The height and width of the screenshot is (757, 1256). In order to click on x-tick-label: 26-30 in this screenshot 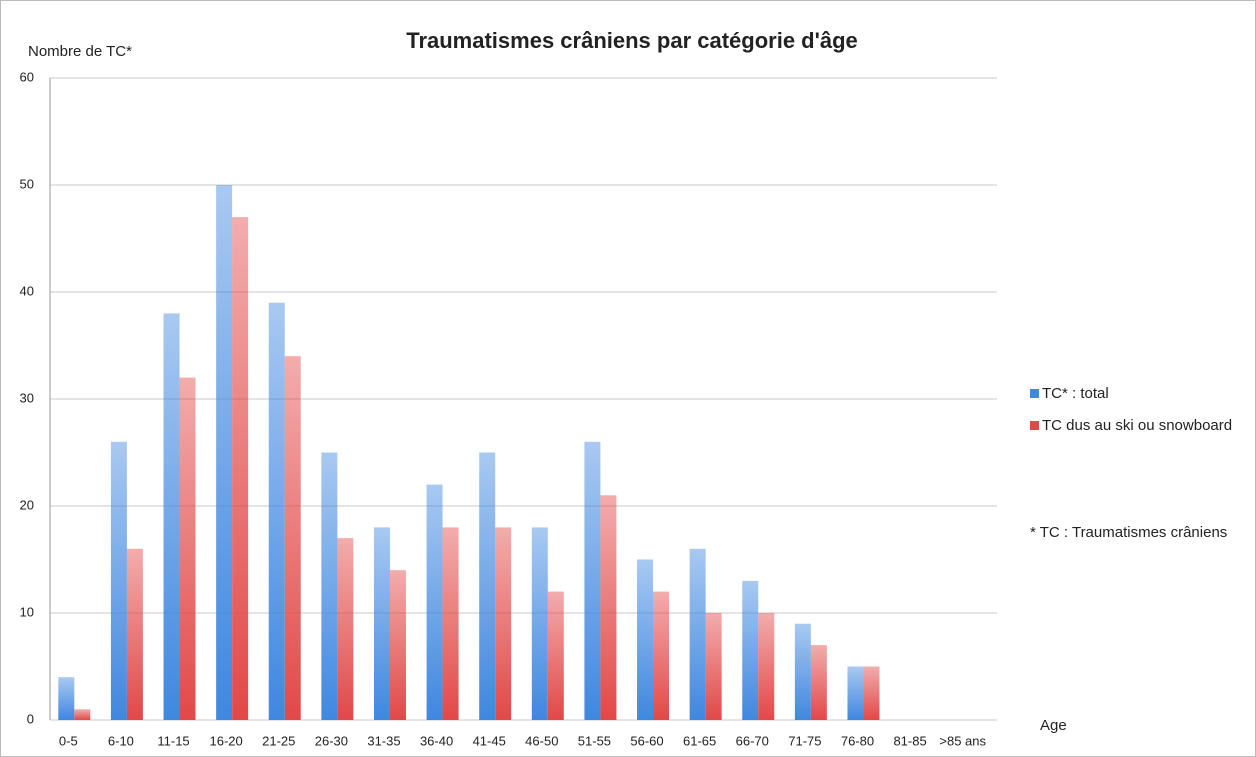, I will do `click(331, 740)`.